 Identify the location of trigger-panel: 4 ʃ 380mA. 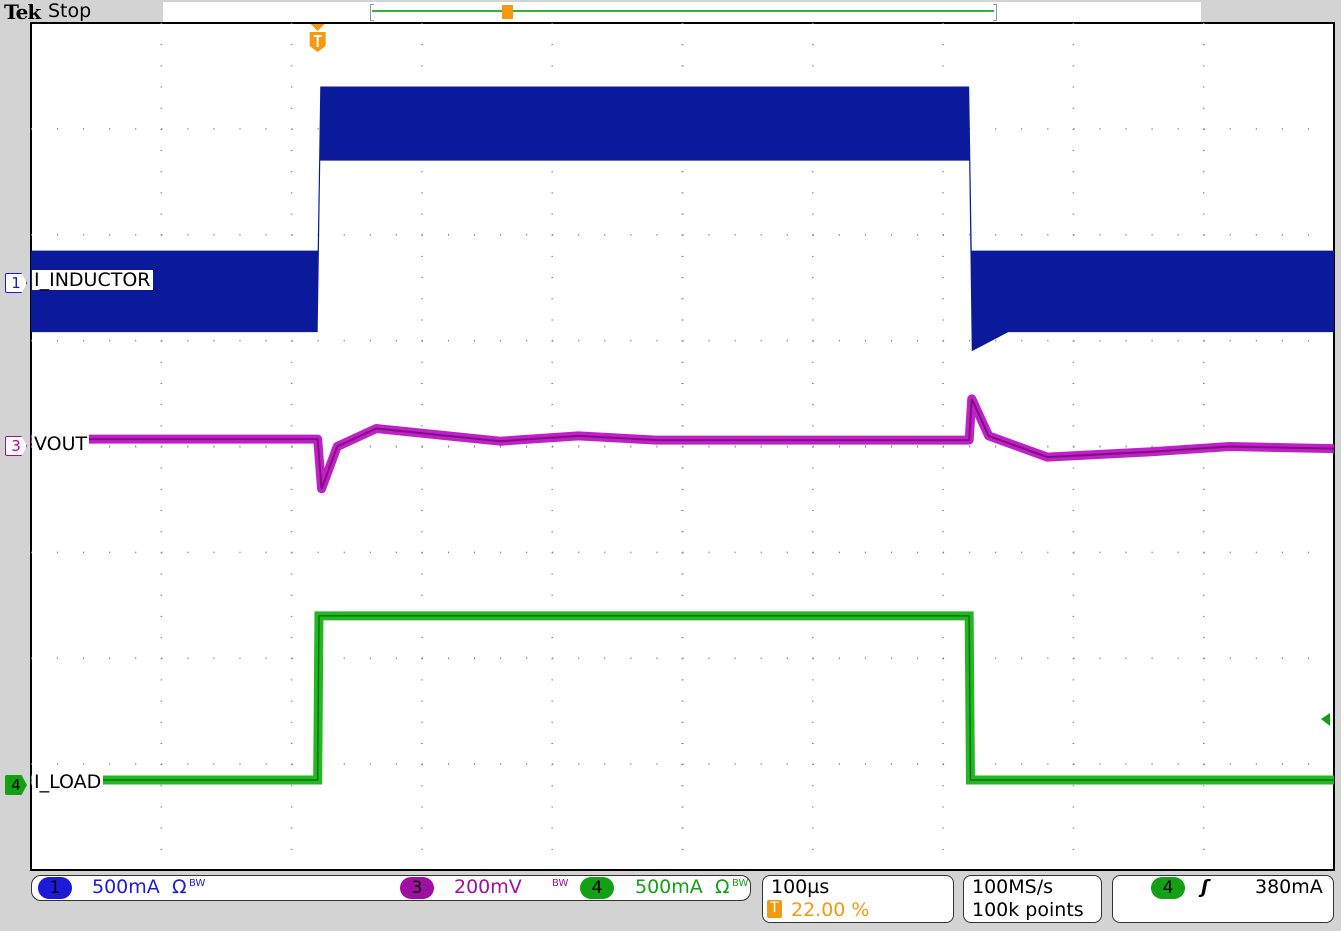
(1223, 899).